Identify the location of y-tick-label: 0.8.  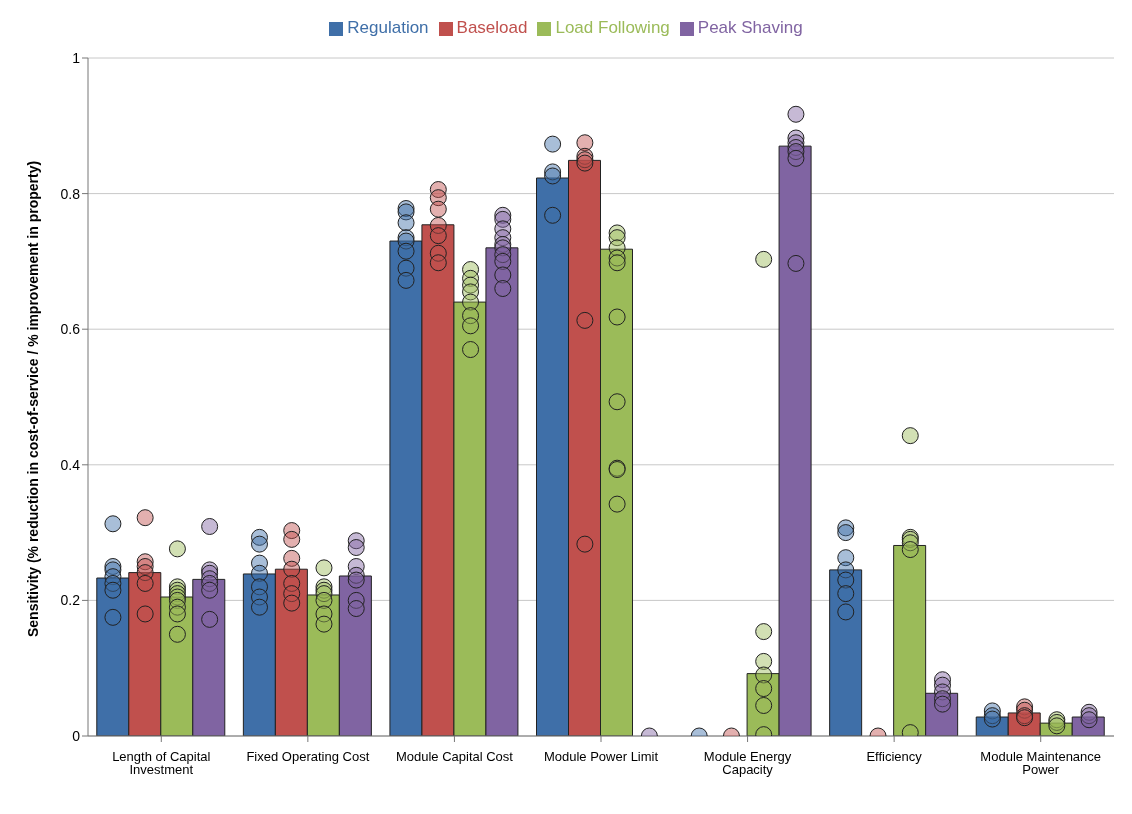
(70, 193).